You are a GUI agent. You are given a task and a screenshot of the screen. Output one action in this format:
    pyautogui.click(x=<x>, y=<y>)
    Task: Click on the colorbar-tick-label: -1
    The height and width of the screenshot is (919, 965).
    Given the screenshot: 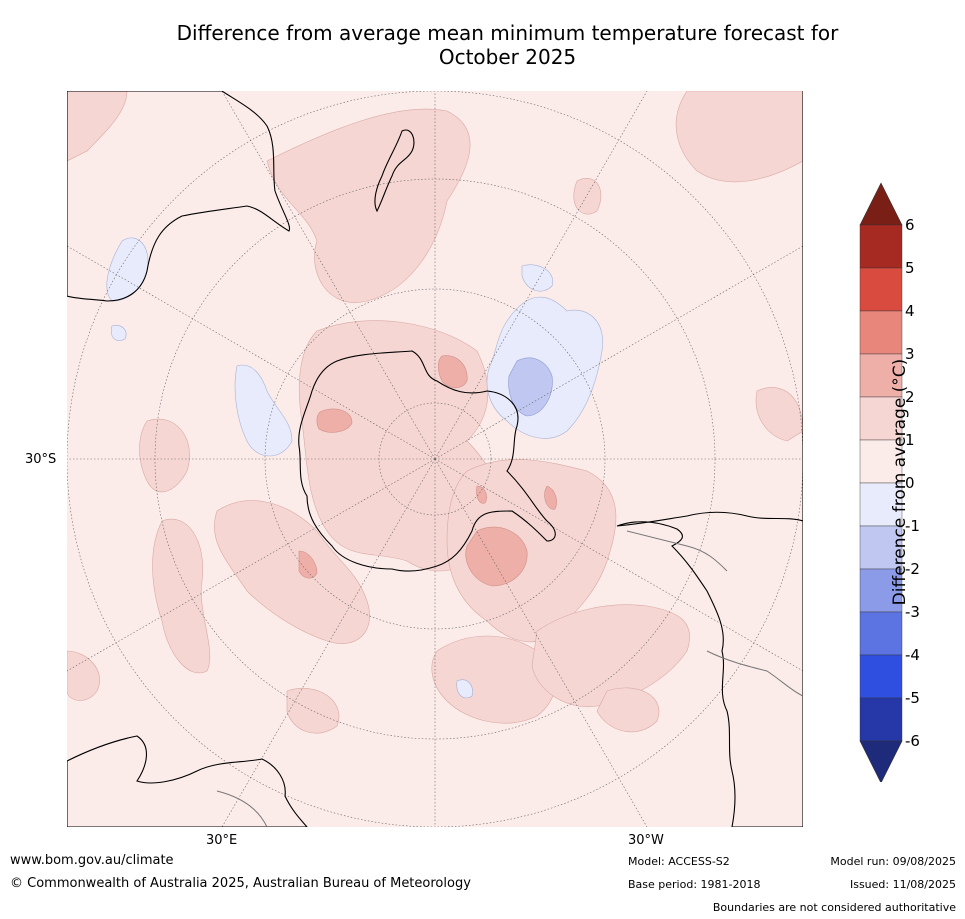 What is the action you would take?
    pyautogui.click(x=912, y=526)
    